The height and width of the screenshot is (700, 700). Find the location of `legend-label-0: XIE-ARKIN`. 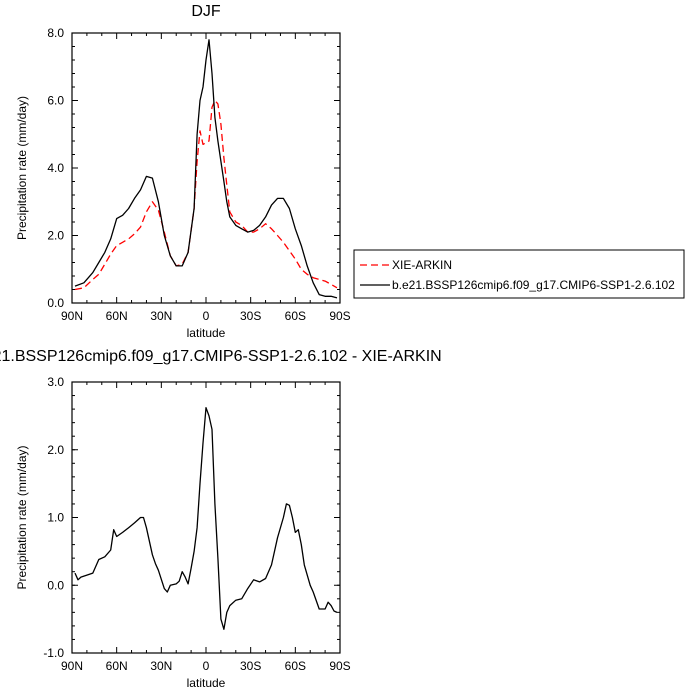

legend-label-0: XIE-ARKIN is located at coordinates (422, 265).